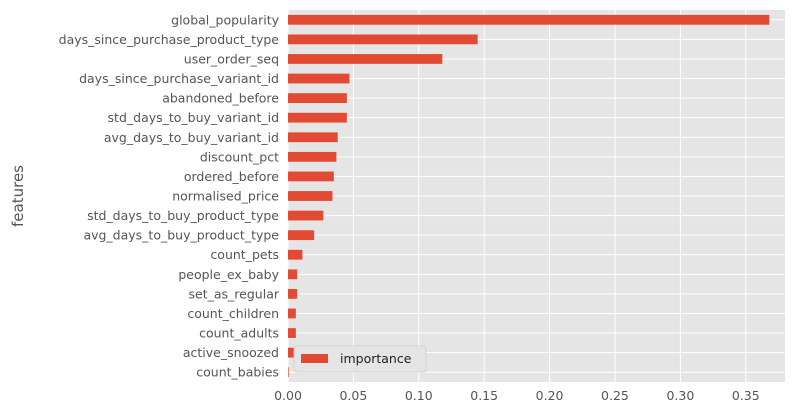  I want to click on bar-people-ex-baby, so click(293, 274).